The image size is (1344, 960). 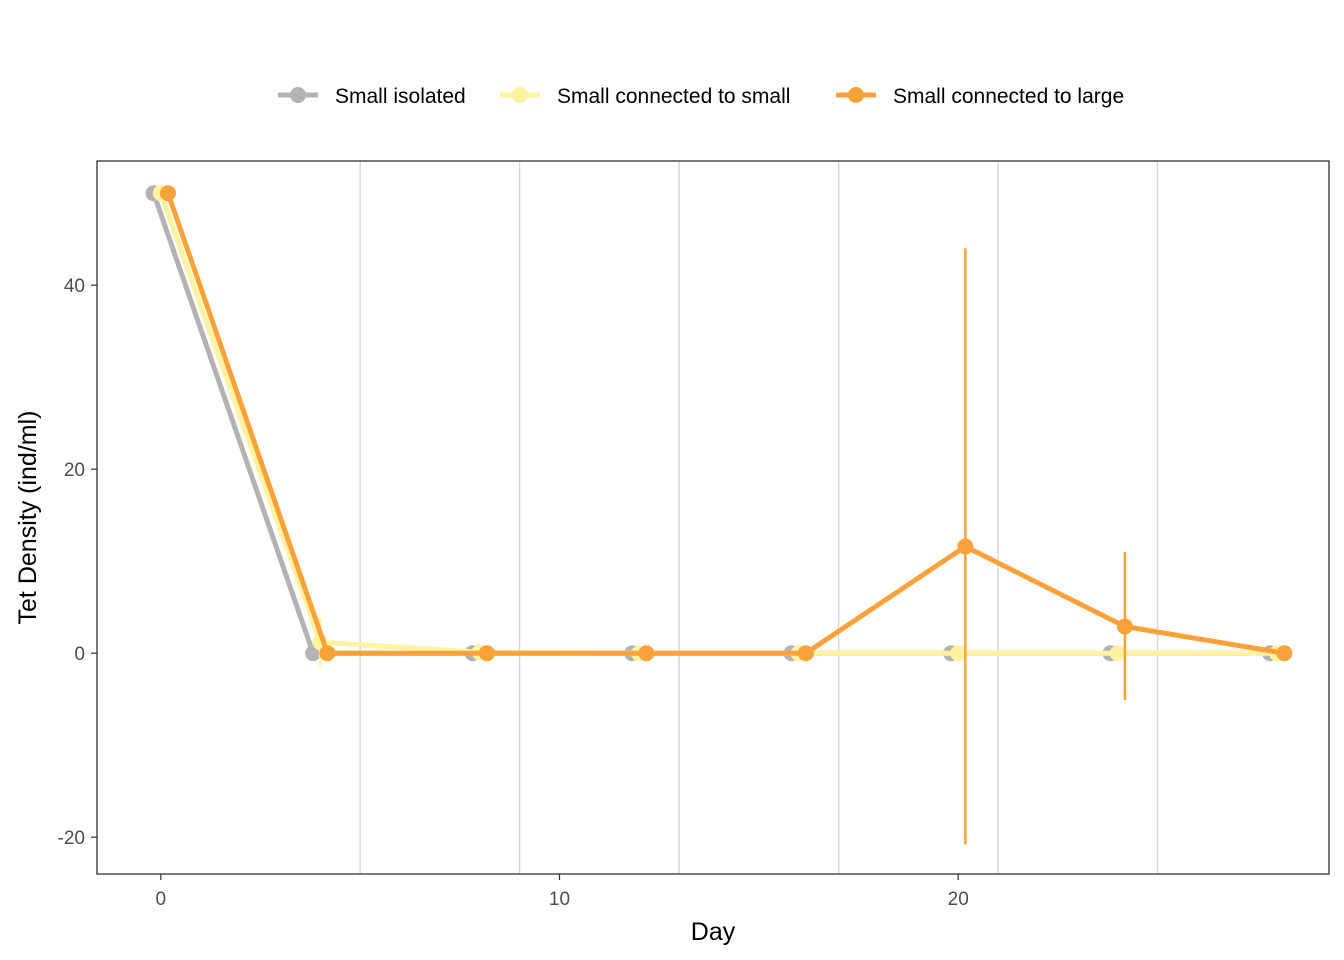 I want to click on legend-item: Small connected to small, so click(x=645, y=96).